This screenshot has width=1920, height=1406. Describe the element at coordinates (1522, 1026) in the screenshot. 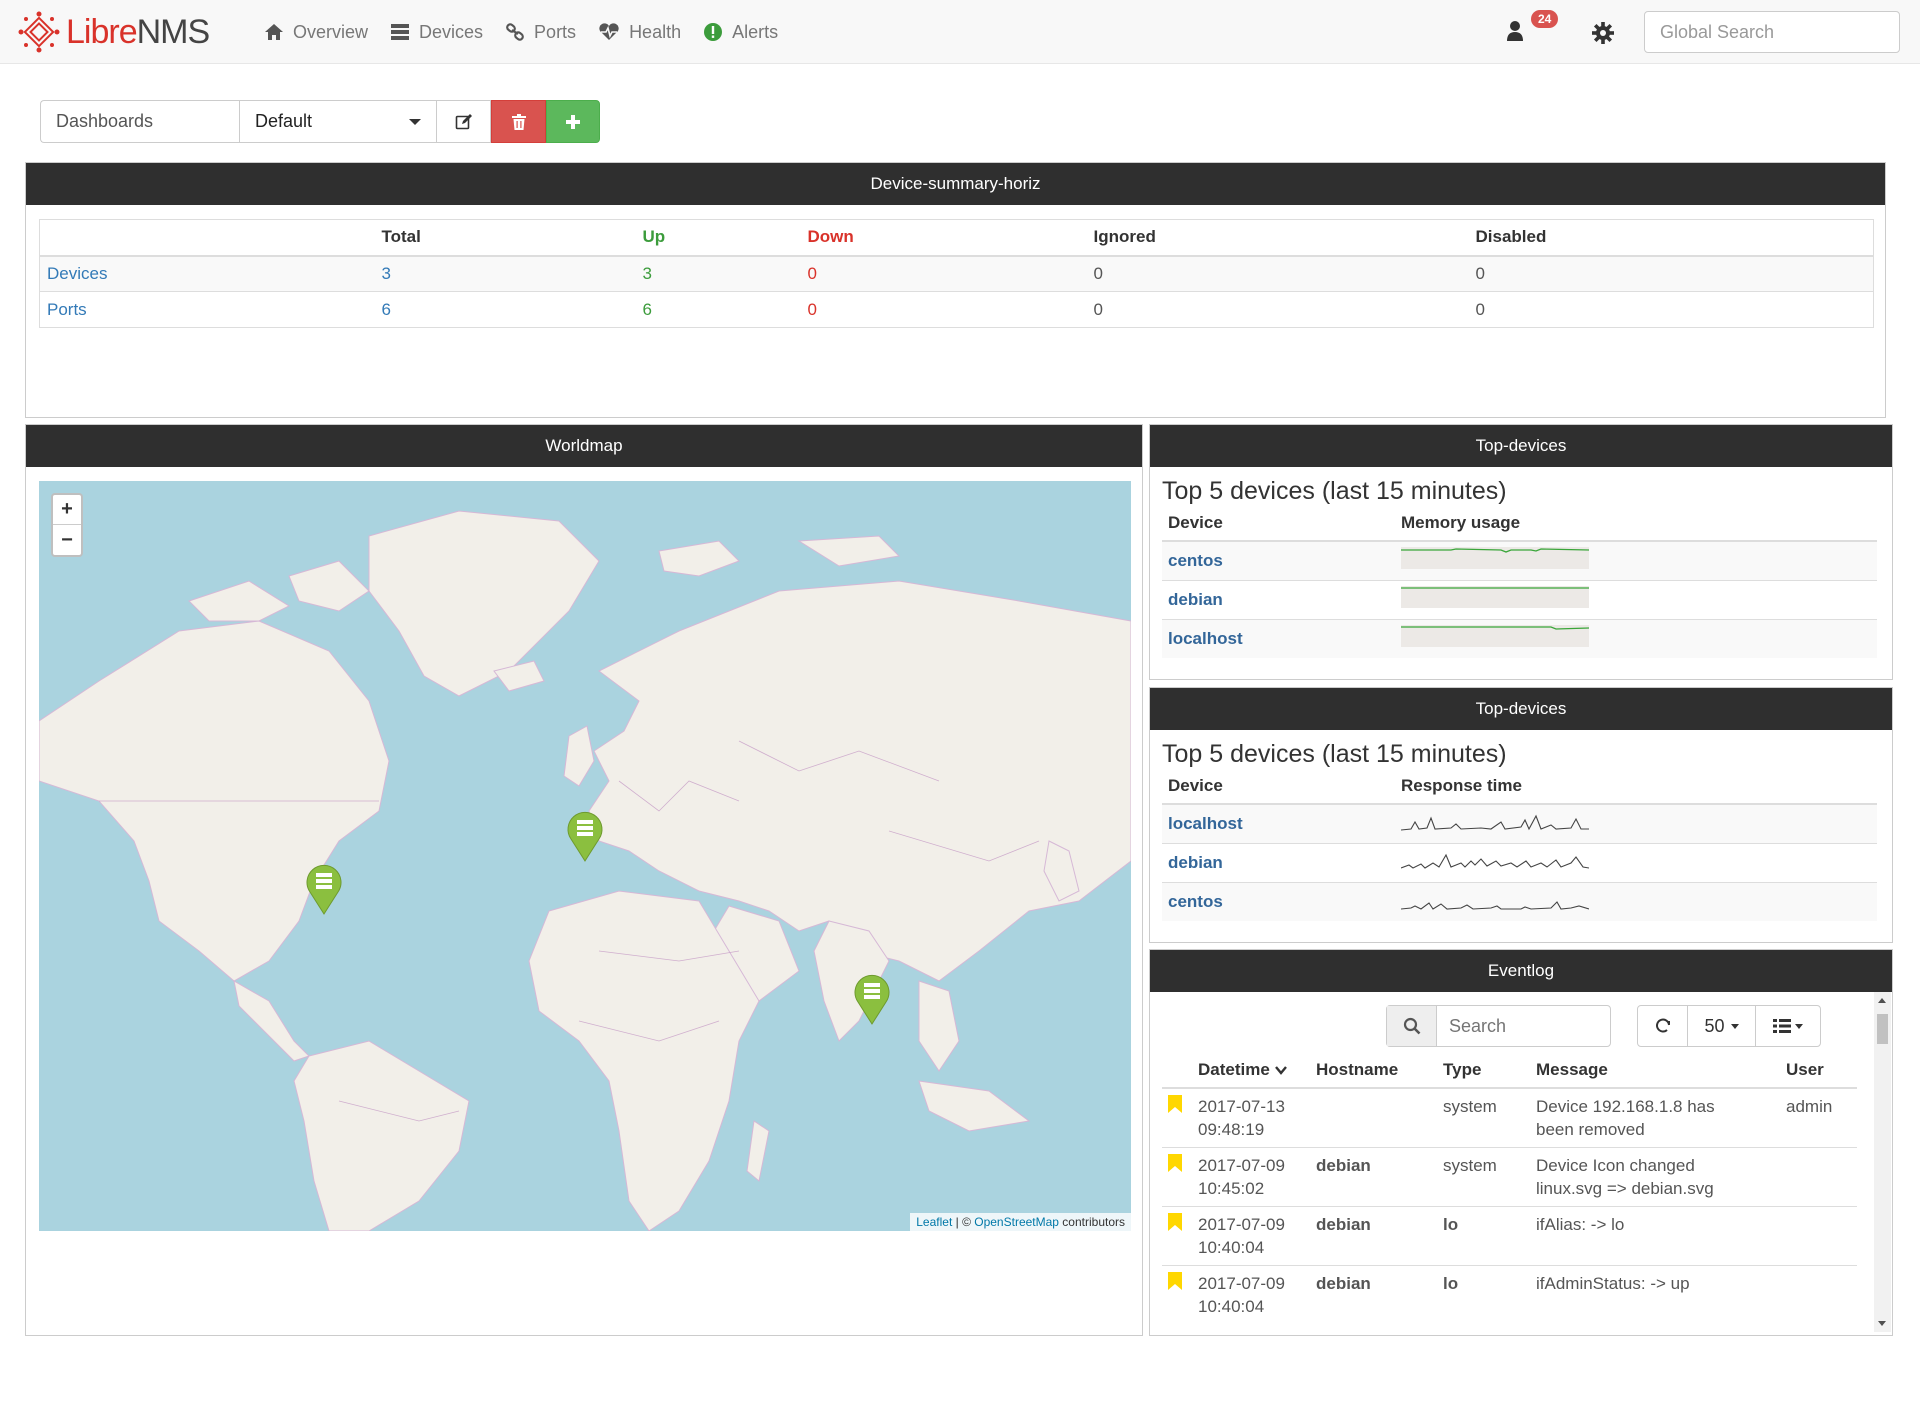

I see `eventlog-search-input` at that location.